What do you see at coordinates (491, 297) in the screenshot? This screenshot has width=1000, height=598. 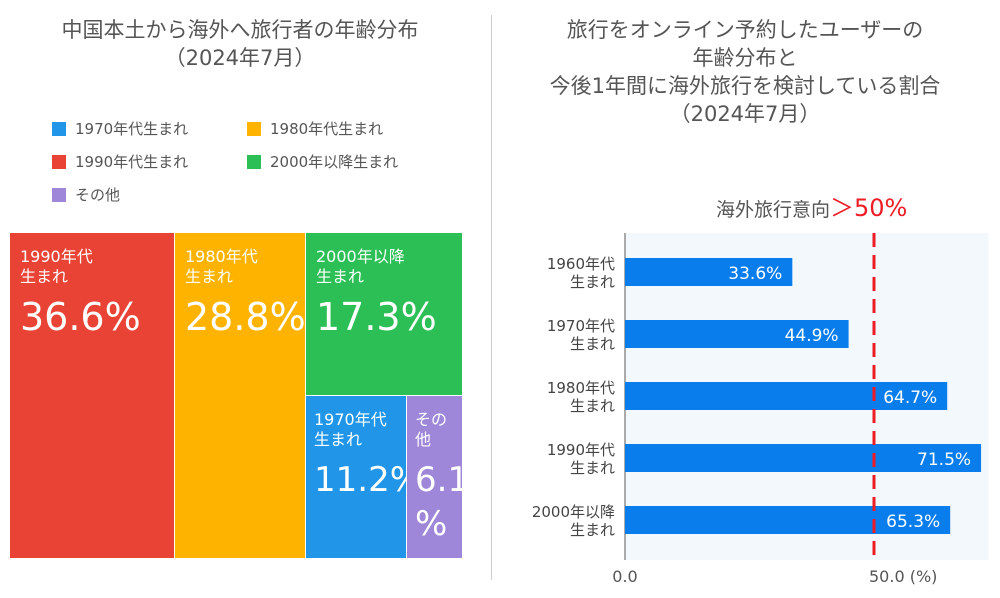 I see `divider` at bounding box center [491, 297].